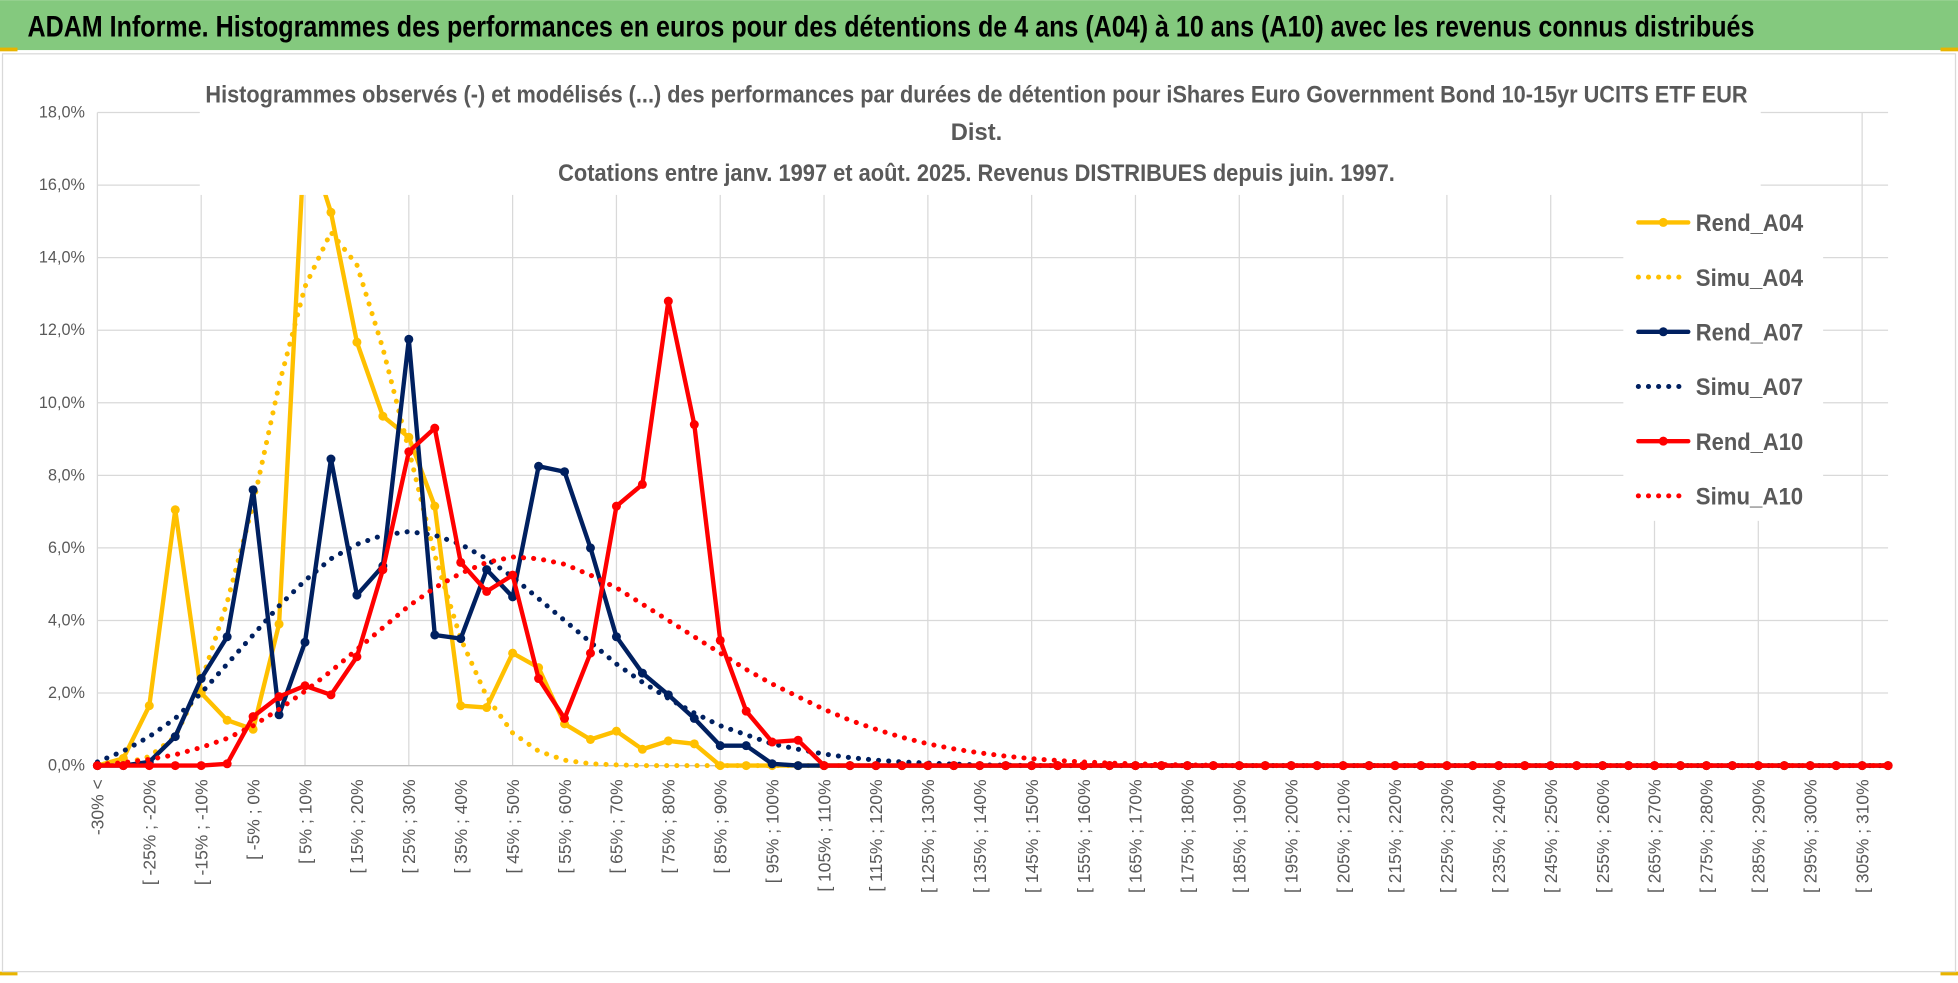 The width and height of the screenshot is (1958, 983). Describe the element at coordinates (357, 826) in the screenshot. I see `x-tick-label: [ 15% ; 20%` at that location.